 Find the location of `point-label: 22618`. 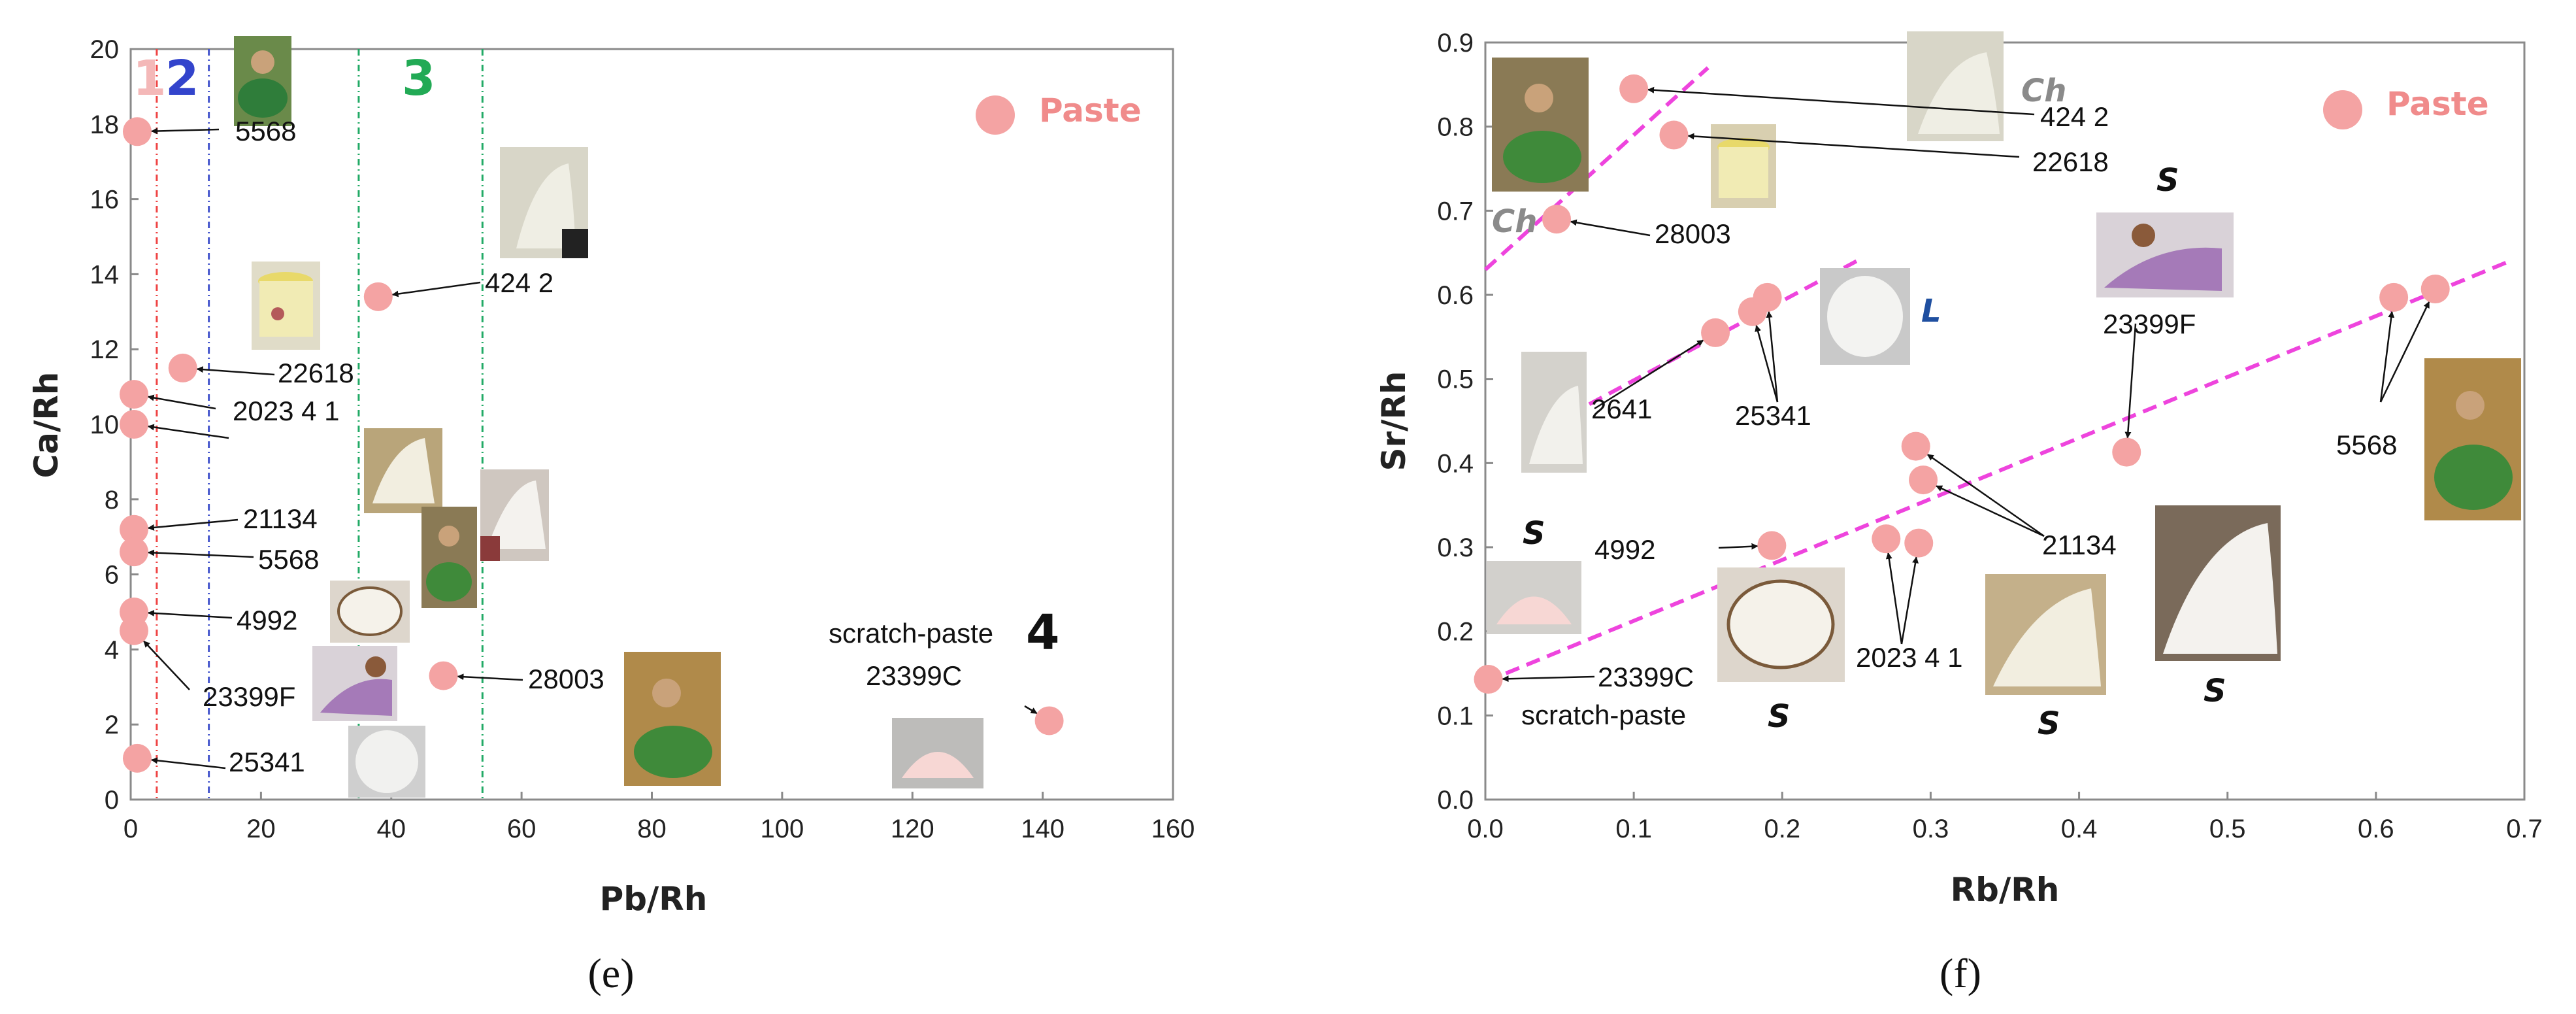

point-label: 22618 is located at coordinates (2070, 161).